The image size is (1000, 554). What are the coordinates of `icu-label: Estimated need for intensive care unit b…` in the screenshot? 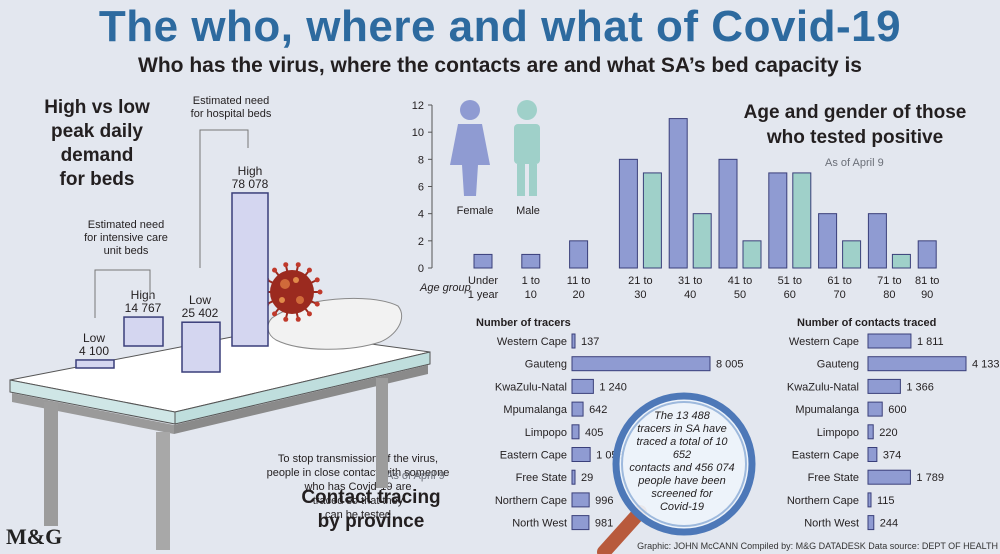 It's located at (126, 238).